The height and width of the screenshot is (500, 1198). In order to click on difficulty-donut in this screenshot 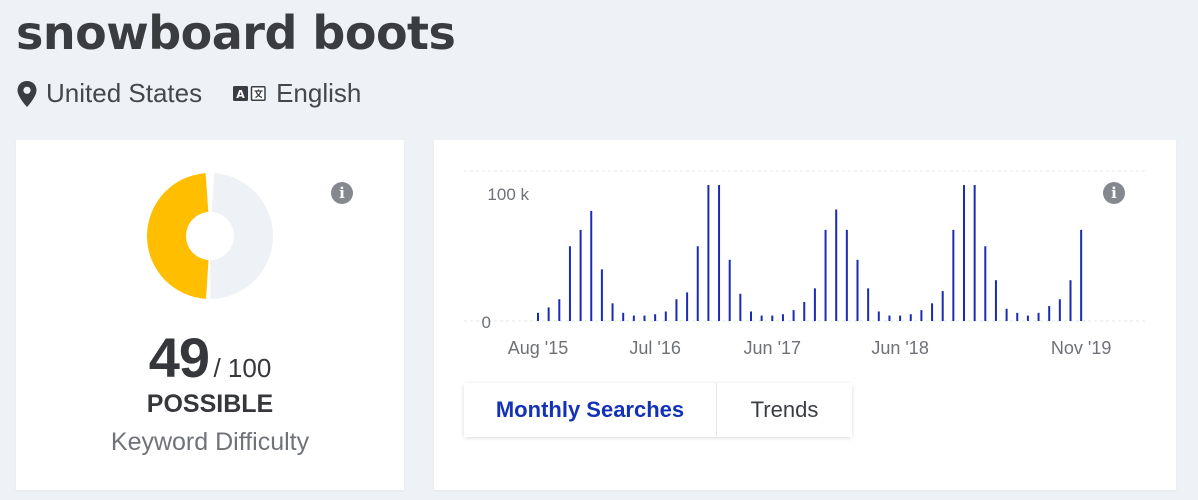, I will do `click(210, 236)`.